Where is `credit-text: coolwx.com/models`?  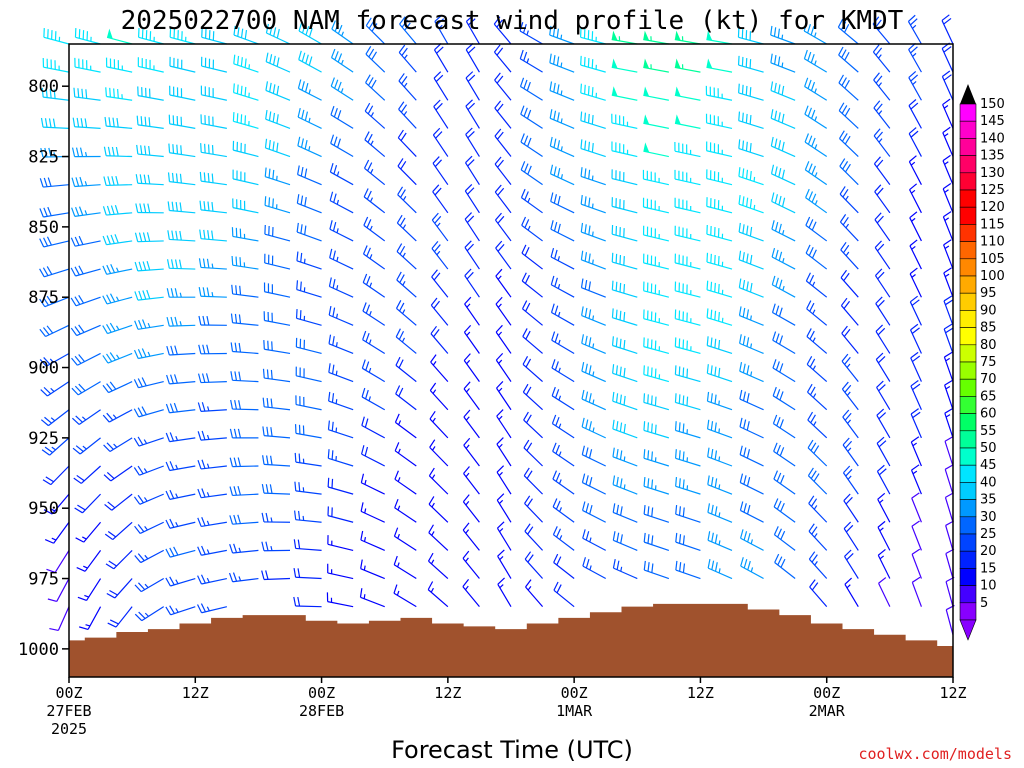
credit-text: coolwx.com/models is located at coordinates (935, 754).